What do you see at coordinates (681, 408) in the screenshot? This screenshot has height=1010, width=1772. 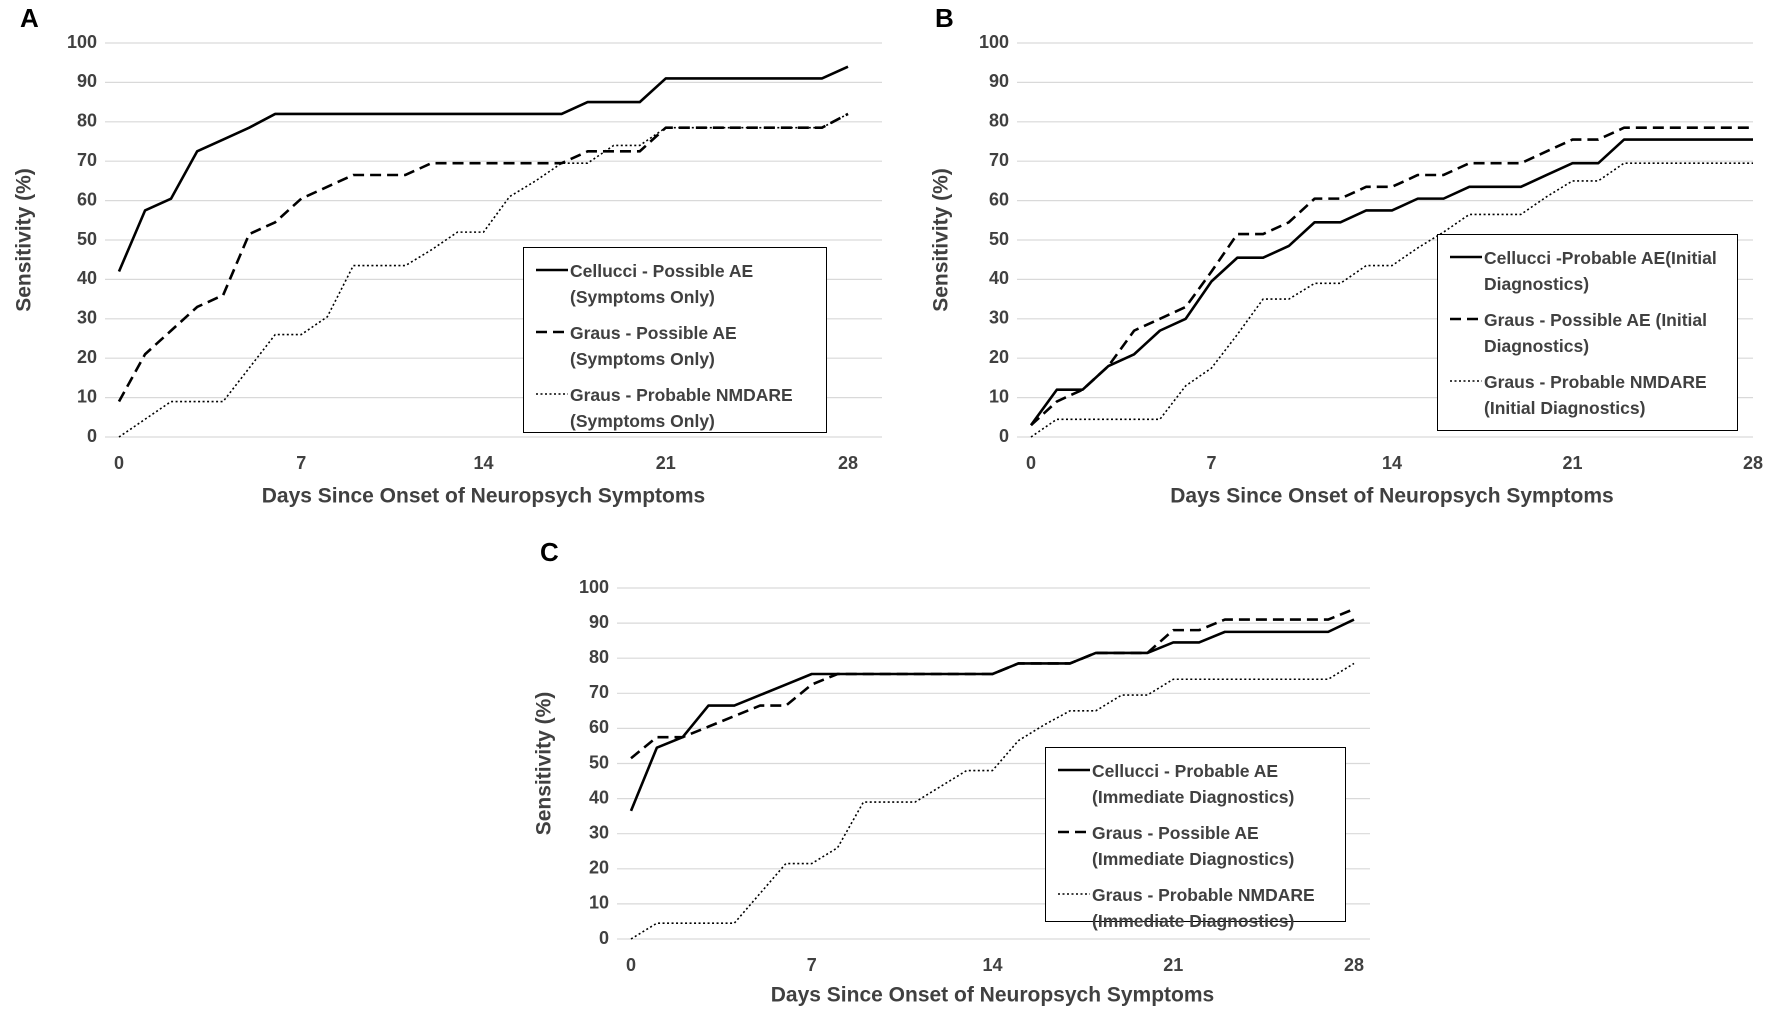 I see `legend-label: Graus - Probable NMDARE (Symptoms Only)` at bounding box center [681, 408].